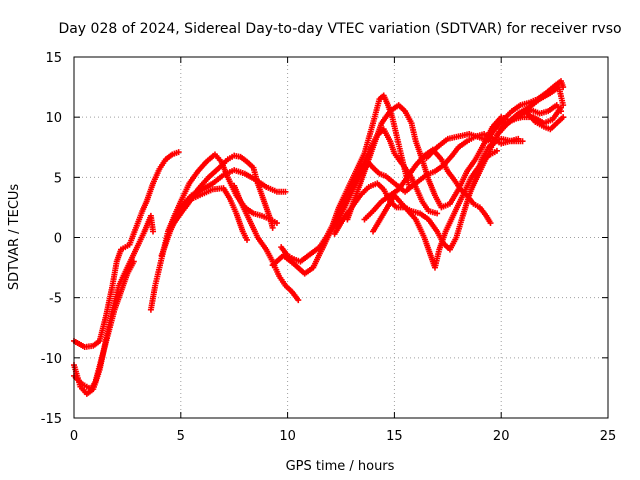  What do you see at coordinates (58, 178) in the screenshot?
I see `y-tick-label: 5` at bounding box center [58, 178].